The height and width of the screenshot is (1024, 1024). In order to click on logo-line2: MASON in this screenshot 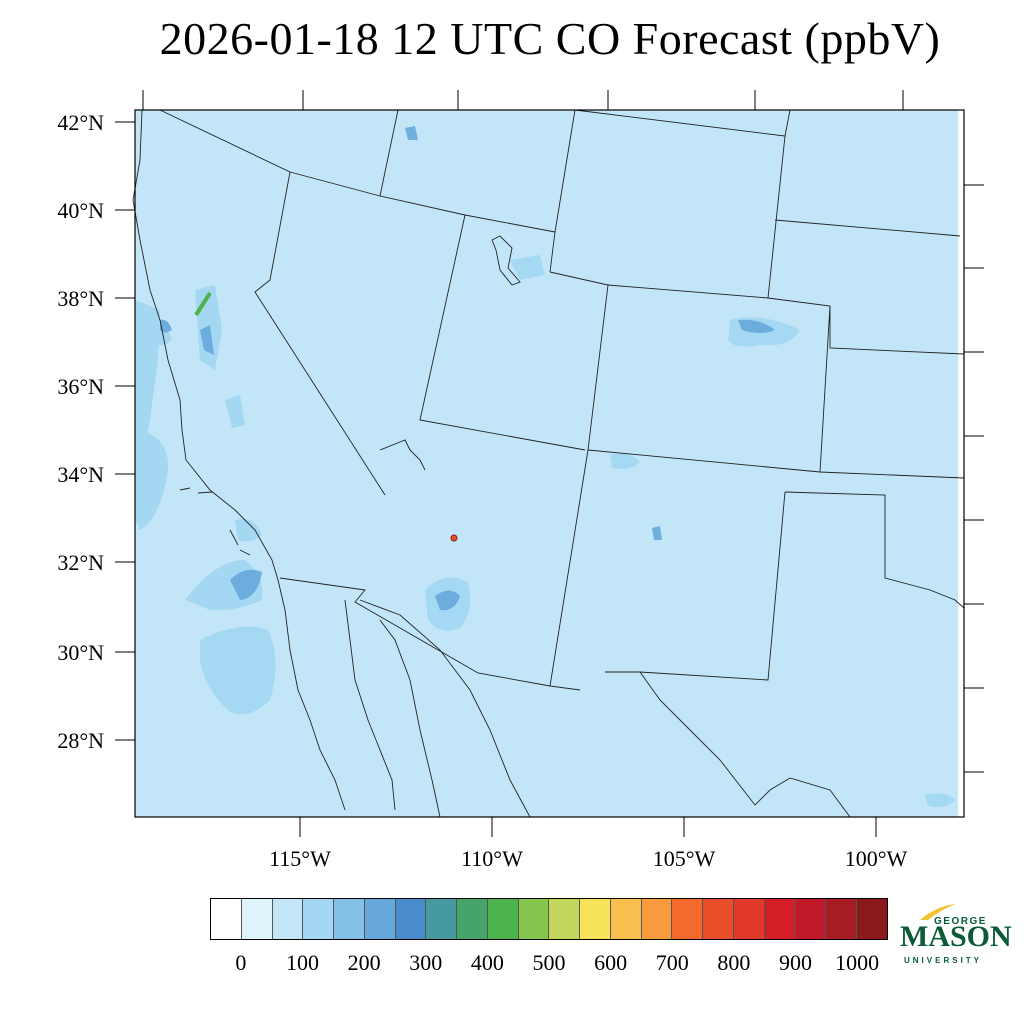, I will do `click(956, 936)`.